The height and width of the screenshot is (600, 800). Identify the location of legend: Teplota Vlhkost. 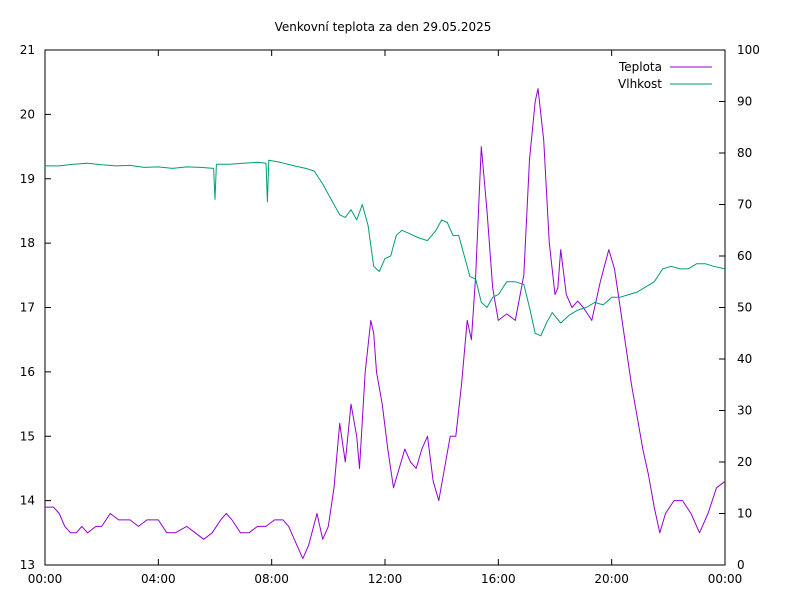
(665, 75).